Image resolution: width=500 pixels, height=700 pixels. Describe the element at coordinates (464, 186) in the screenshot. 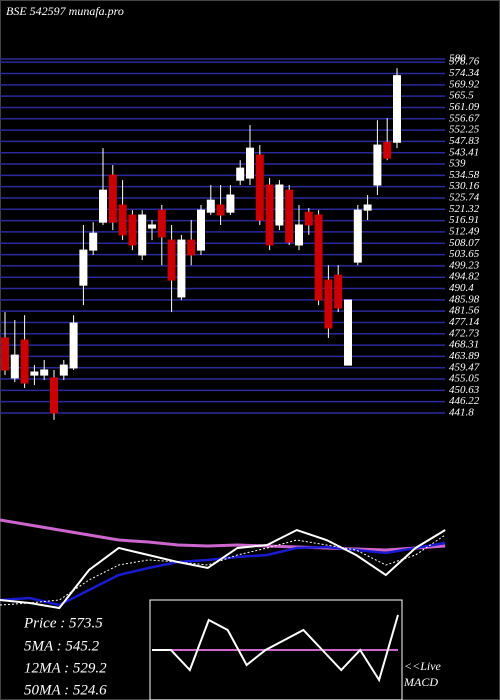

I see `y-tick-label: 530.16` at that location.